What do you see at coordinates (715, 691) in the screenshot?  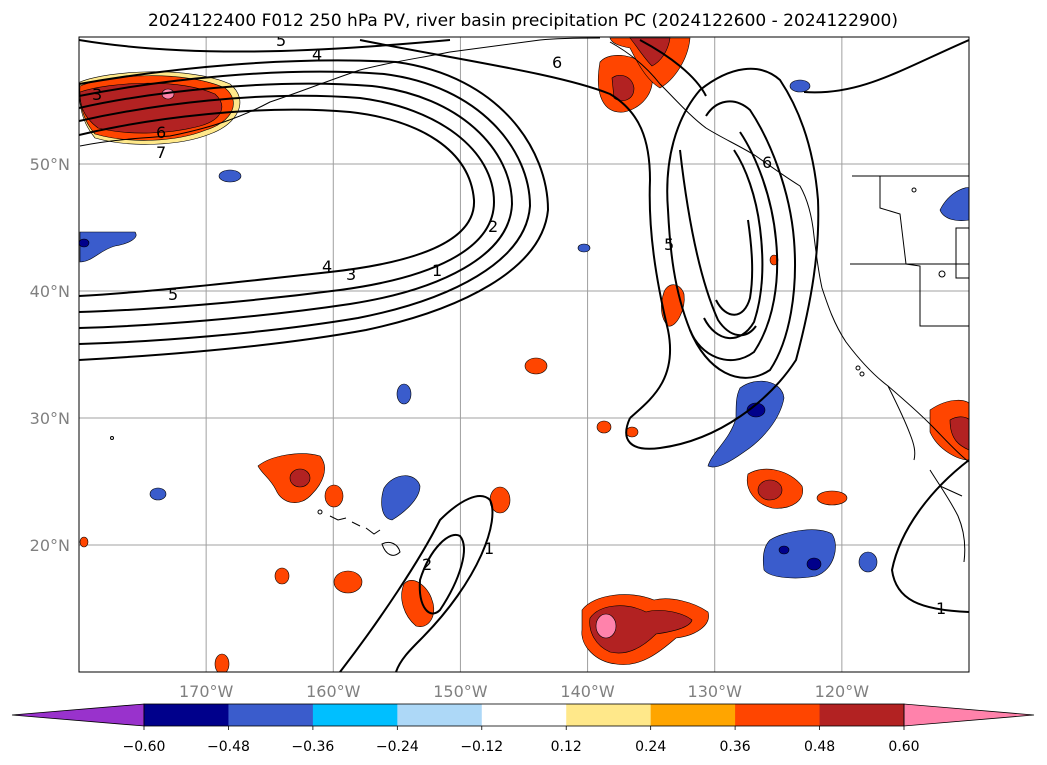 I see `lon-tick-label: 130°W` at bounding box center [715, 691].